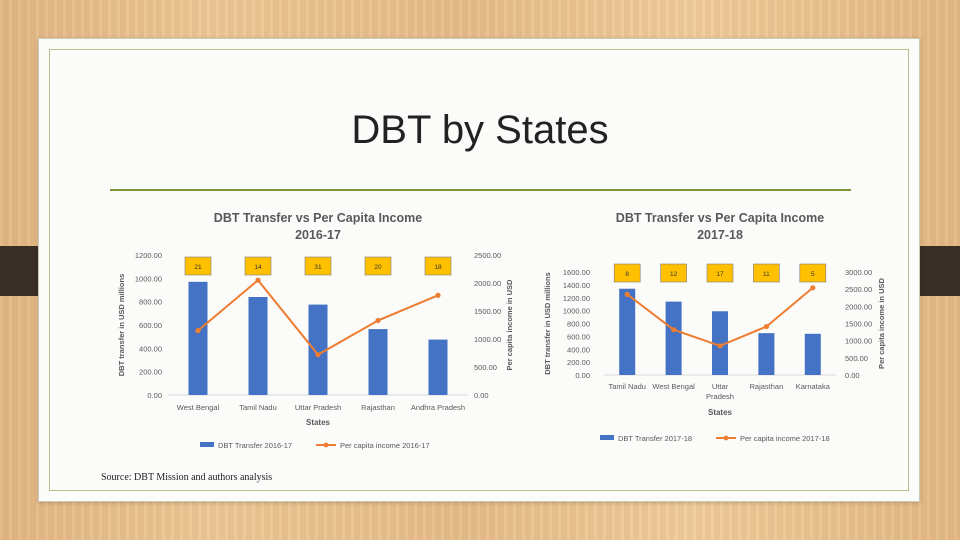  What do you see at coordinates (858, 272) in the screenshot?
I see `y2-tick-label: 3000.00` at bounding box center [858, 272].